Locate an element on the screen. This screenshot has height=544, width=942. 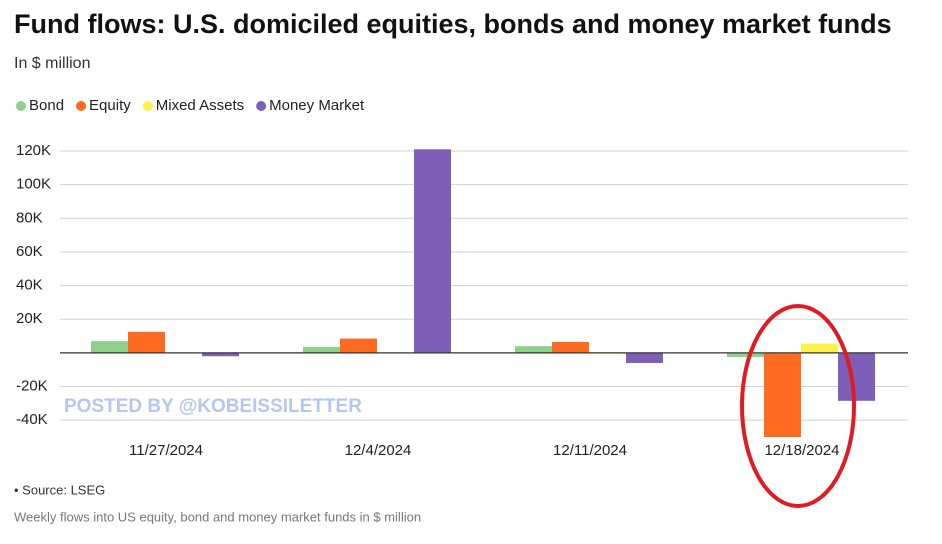
legend-label: Mixed Assets is located at coordinates (200, 105).